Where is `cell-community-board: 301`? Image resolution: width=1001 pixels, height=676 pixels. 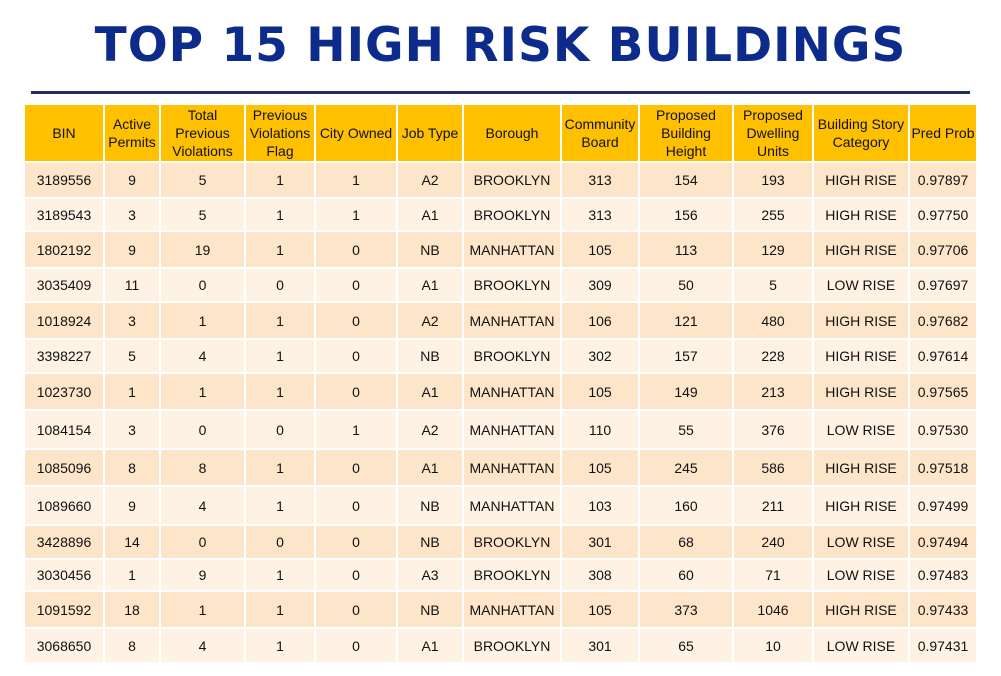
cell-community-board: 301 is located at coordinates (600, 644).